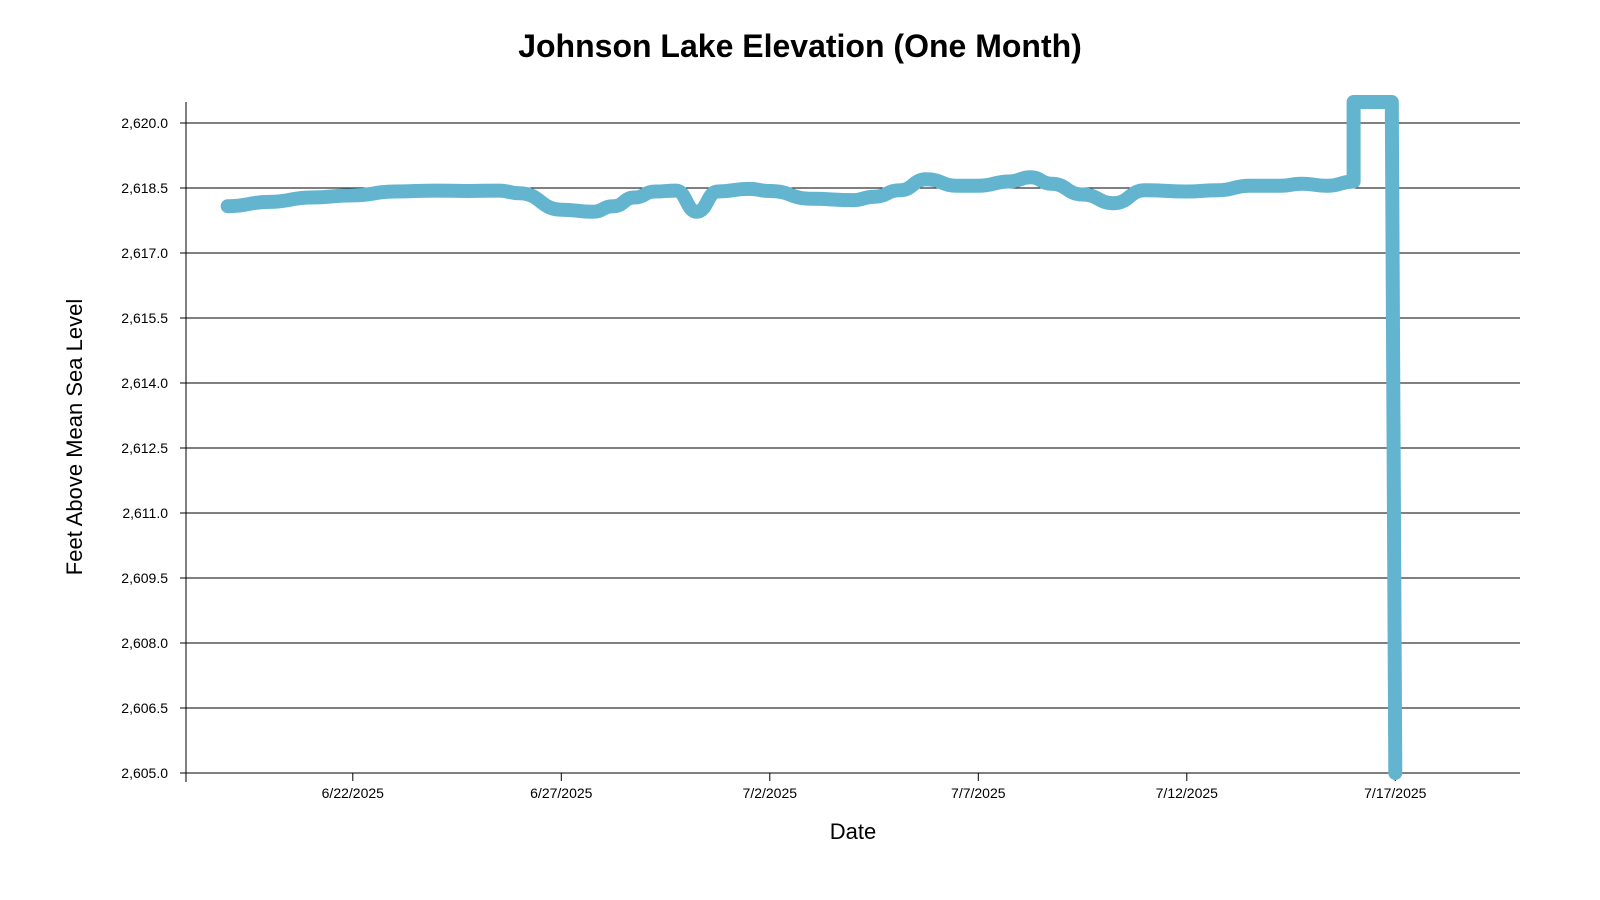 The width and height of the screenshot is (1600, 900). I want to click on x-axis-title: Date, so click(853, 831).